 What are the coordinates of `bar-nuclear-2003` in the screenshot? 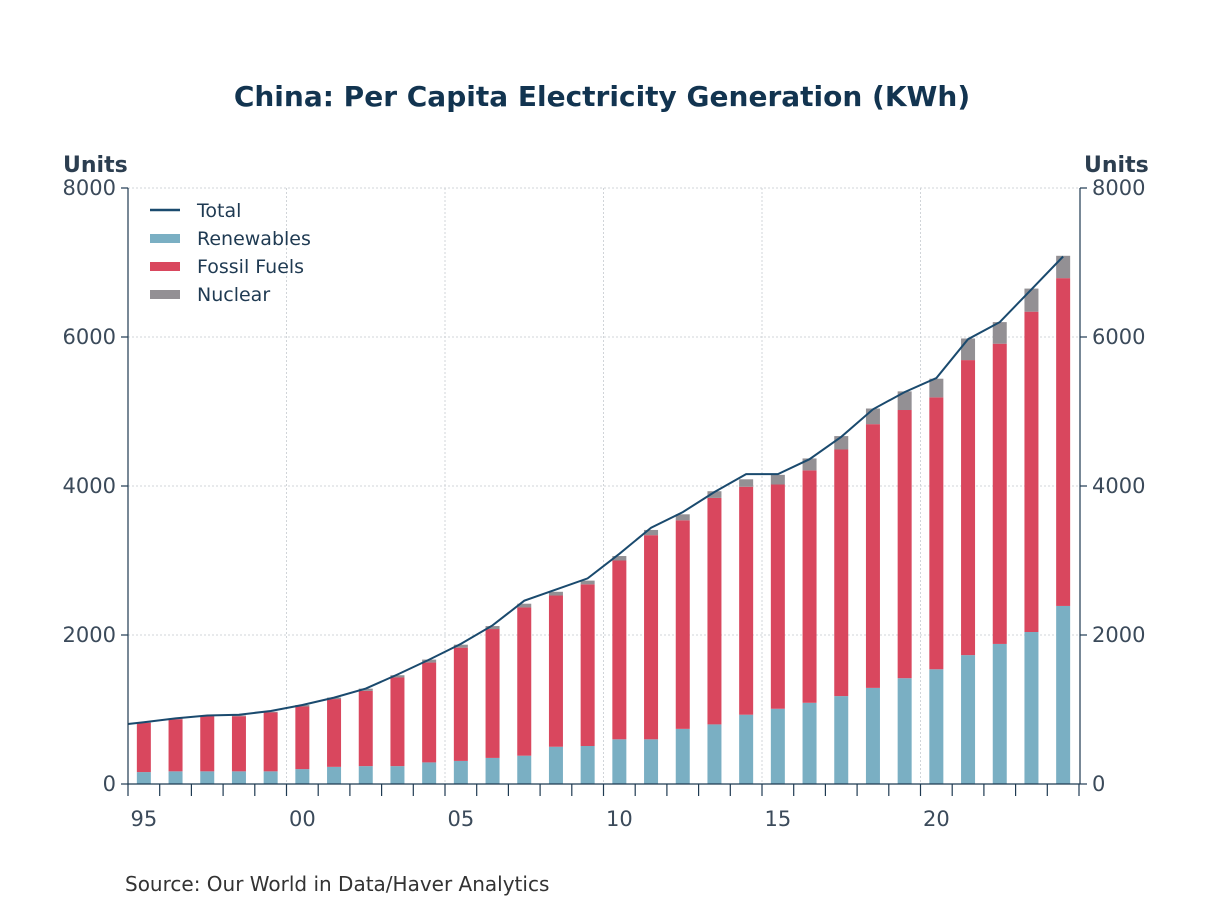 It's located at (397, 676).